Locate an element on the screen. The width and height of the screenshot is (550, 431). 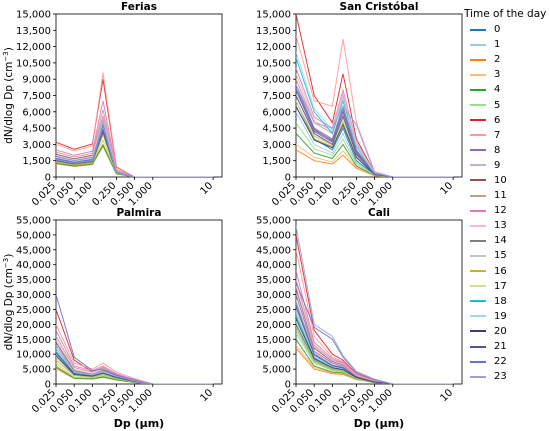
legend-item: 18 is located at coordinates (510, 301).